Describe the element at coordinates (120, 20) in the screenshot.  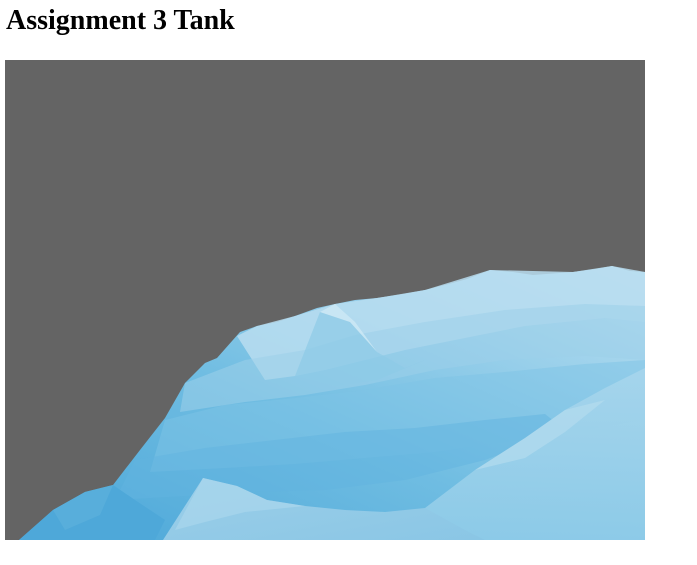
I see `page-title: Assignment 3 Tank` at that location.